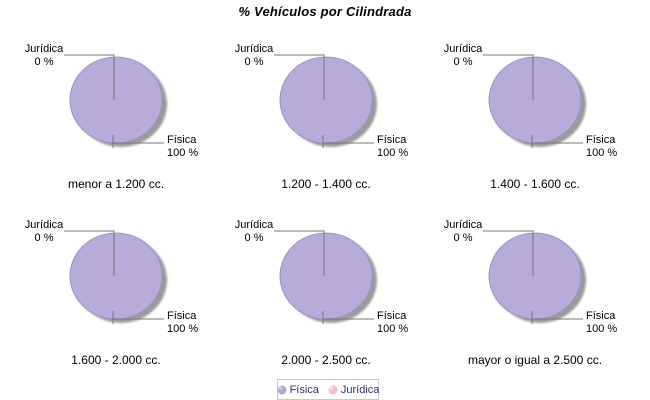 Image resolution: width=650 pixels, height=400 pixels. What do you see at coordinates (360, 389) in the screenshot?
I see `legend-label-juridica: Jurídica` at bounding box center [360, 389].